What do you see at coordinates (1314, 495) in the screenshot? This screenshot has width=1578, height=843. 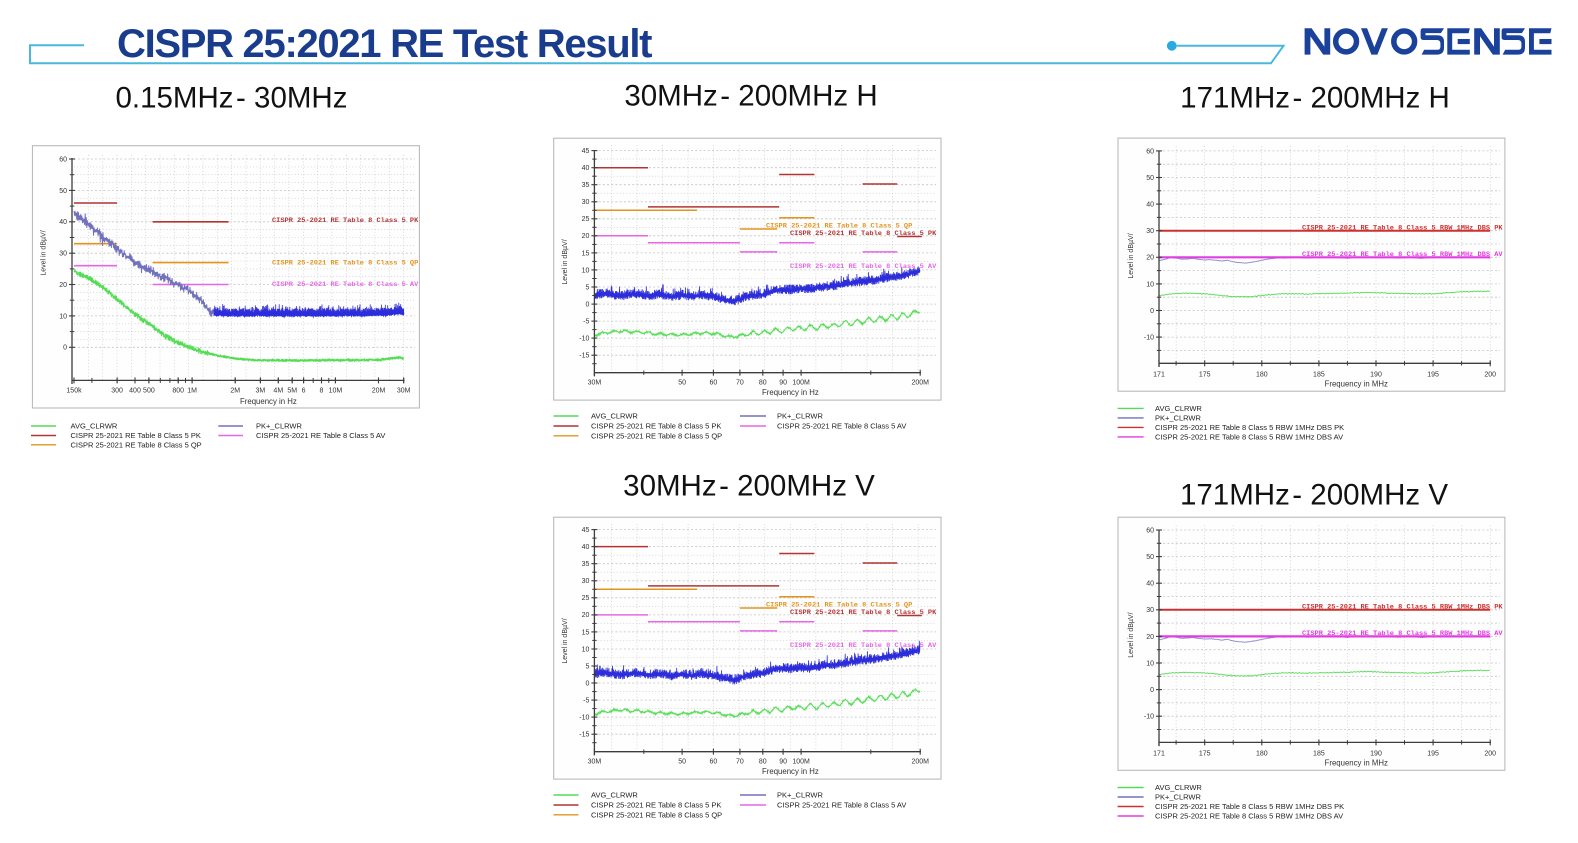 I see `svg-text: 171MHz - 200MHz V` at bounding box center [1314, 495].